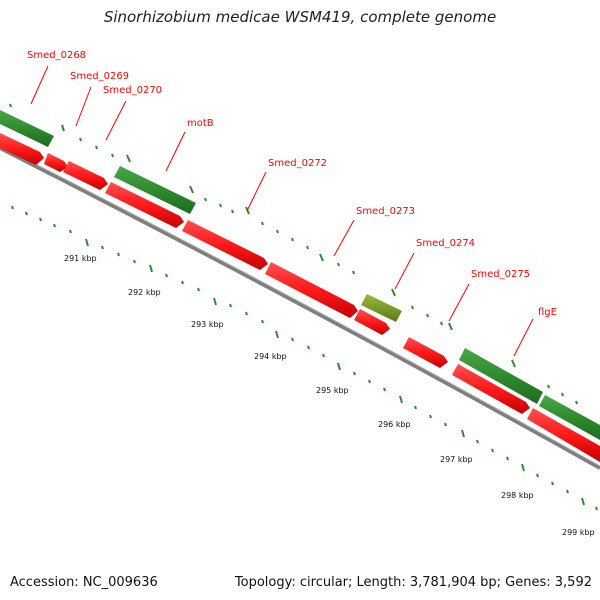 The image size is (600, 600). What do you see at coordinates (207, 324) in the screenshot?
I see `ruler-label: 293 kbp` at bounding box center [207, 324].